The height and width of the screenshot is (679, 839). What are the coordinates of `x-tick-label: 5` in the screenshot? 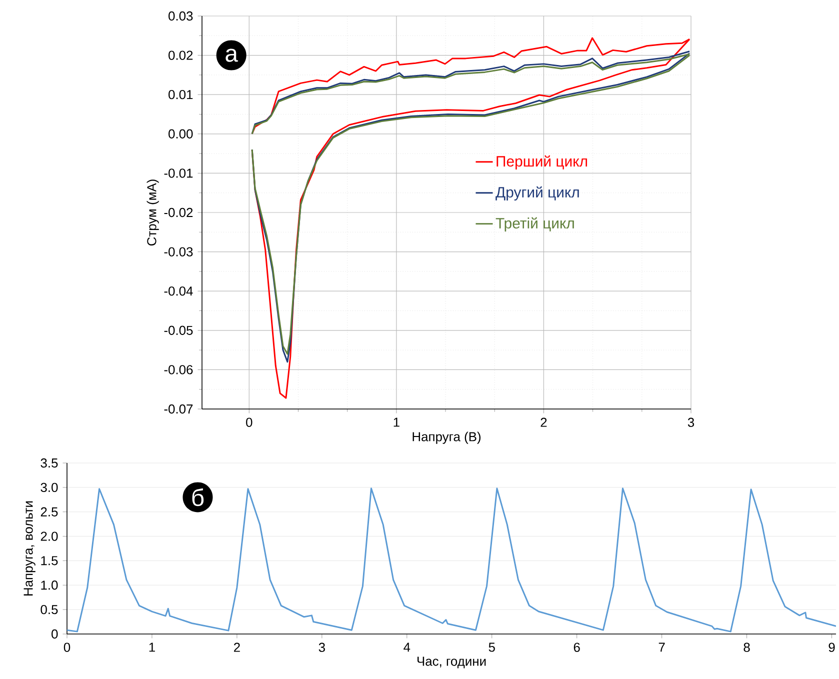 It's located at (491, 647).